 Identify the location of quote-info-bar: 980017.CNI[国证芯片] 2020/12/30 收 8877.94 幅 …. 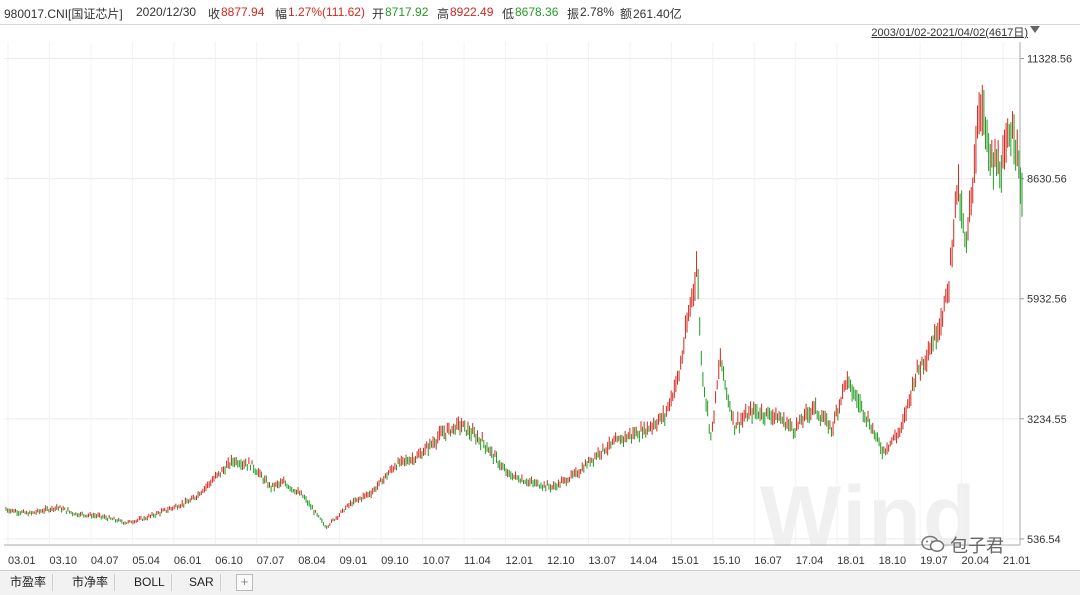
(540, 12).